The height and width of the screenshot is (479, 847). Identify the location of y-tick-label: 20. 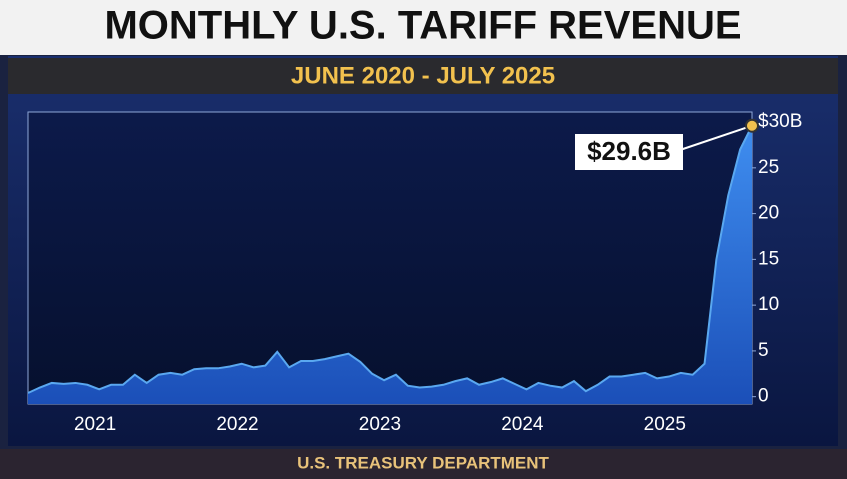
(768, 213).